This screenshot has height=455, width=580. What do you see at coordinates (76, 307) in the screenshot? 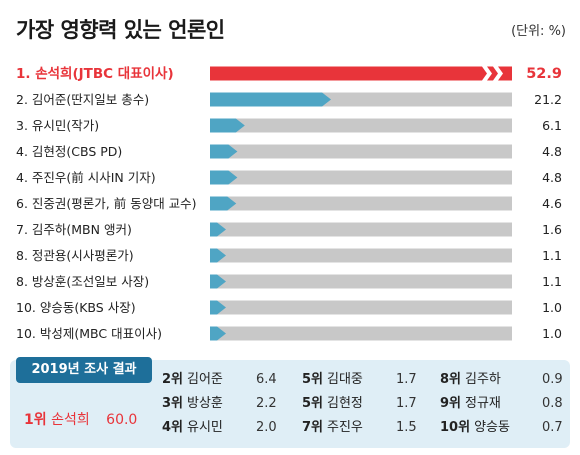
I see `category-label: 10. 양승동(KBS 사장)` at bounding box center [76, 307].